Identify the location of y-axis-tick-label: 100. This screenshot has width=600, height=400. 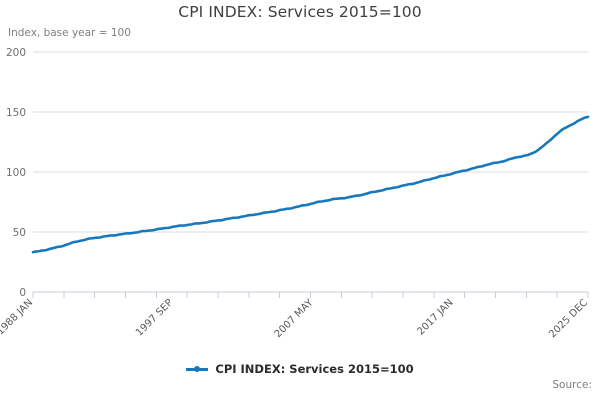
(16, 173).